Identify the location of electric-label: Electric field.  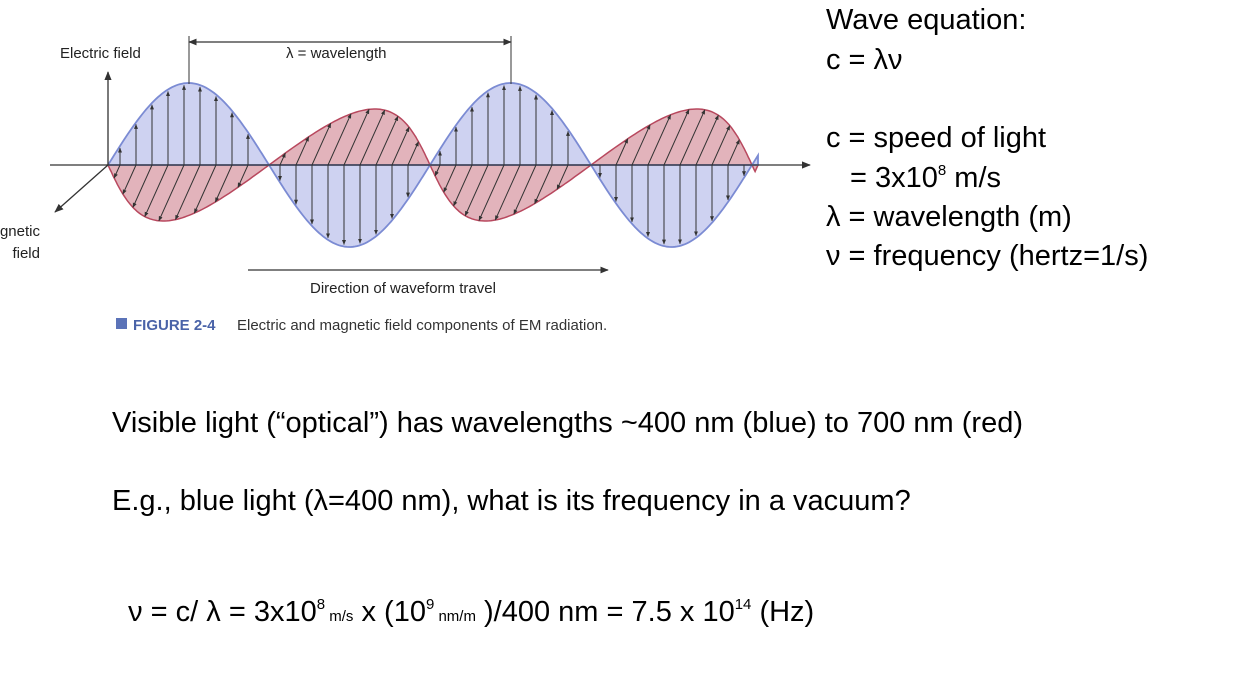
(100, 53).